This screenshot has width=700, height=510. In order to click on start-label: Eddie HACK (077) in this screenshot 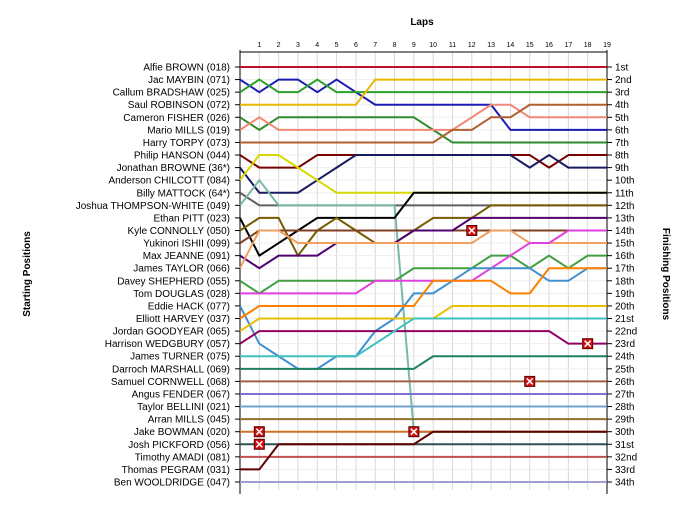, I will do `click(189, 306)`.